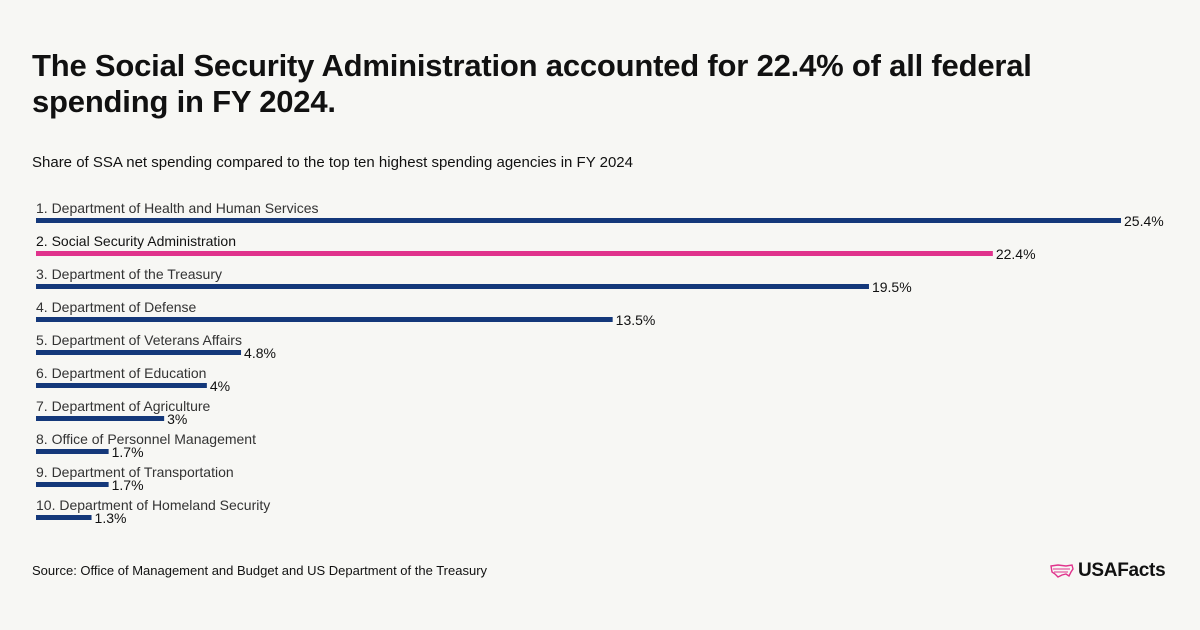  Describe the element at coordinates (129, 274) in the screenshot. I see `category-label: 3. Department of the Treasury` at that location.